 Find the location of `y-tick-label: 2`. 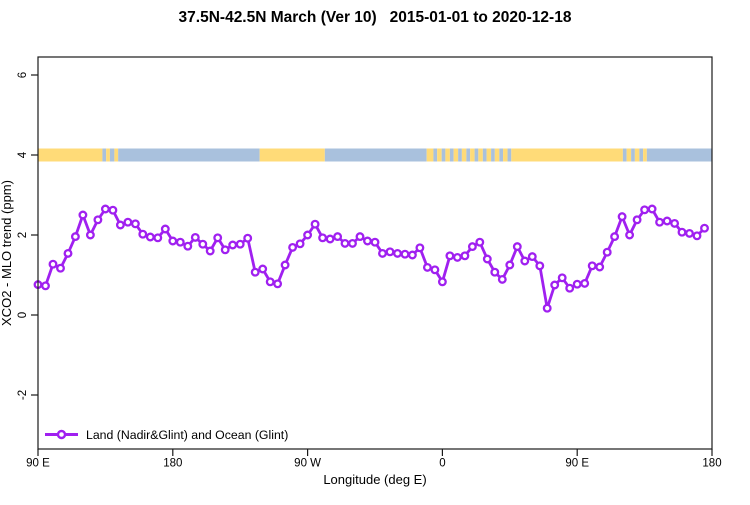

y-tick-label: 2 is located at coordinates (23, 235).